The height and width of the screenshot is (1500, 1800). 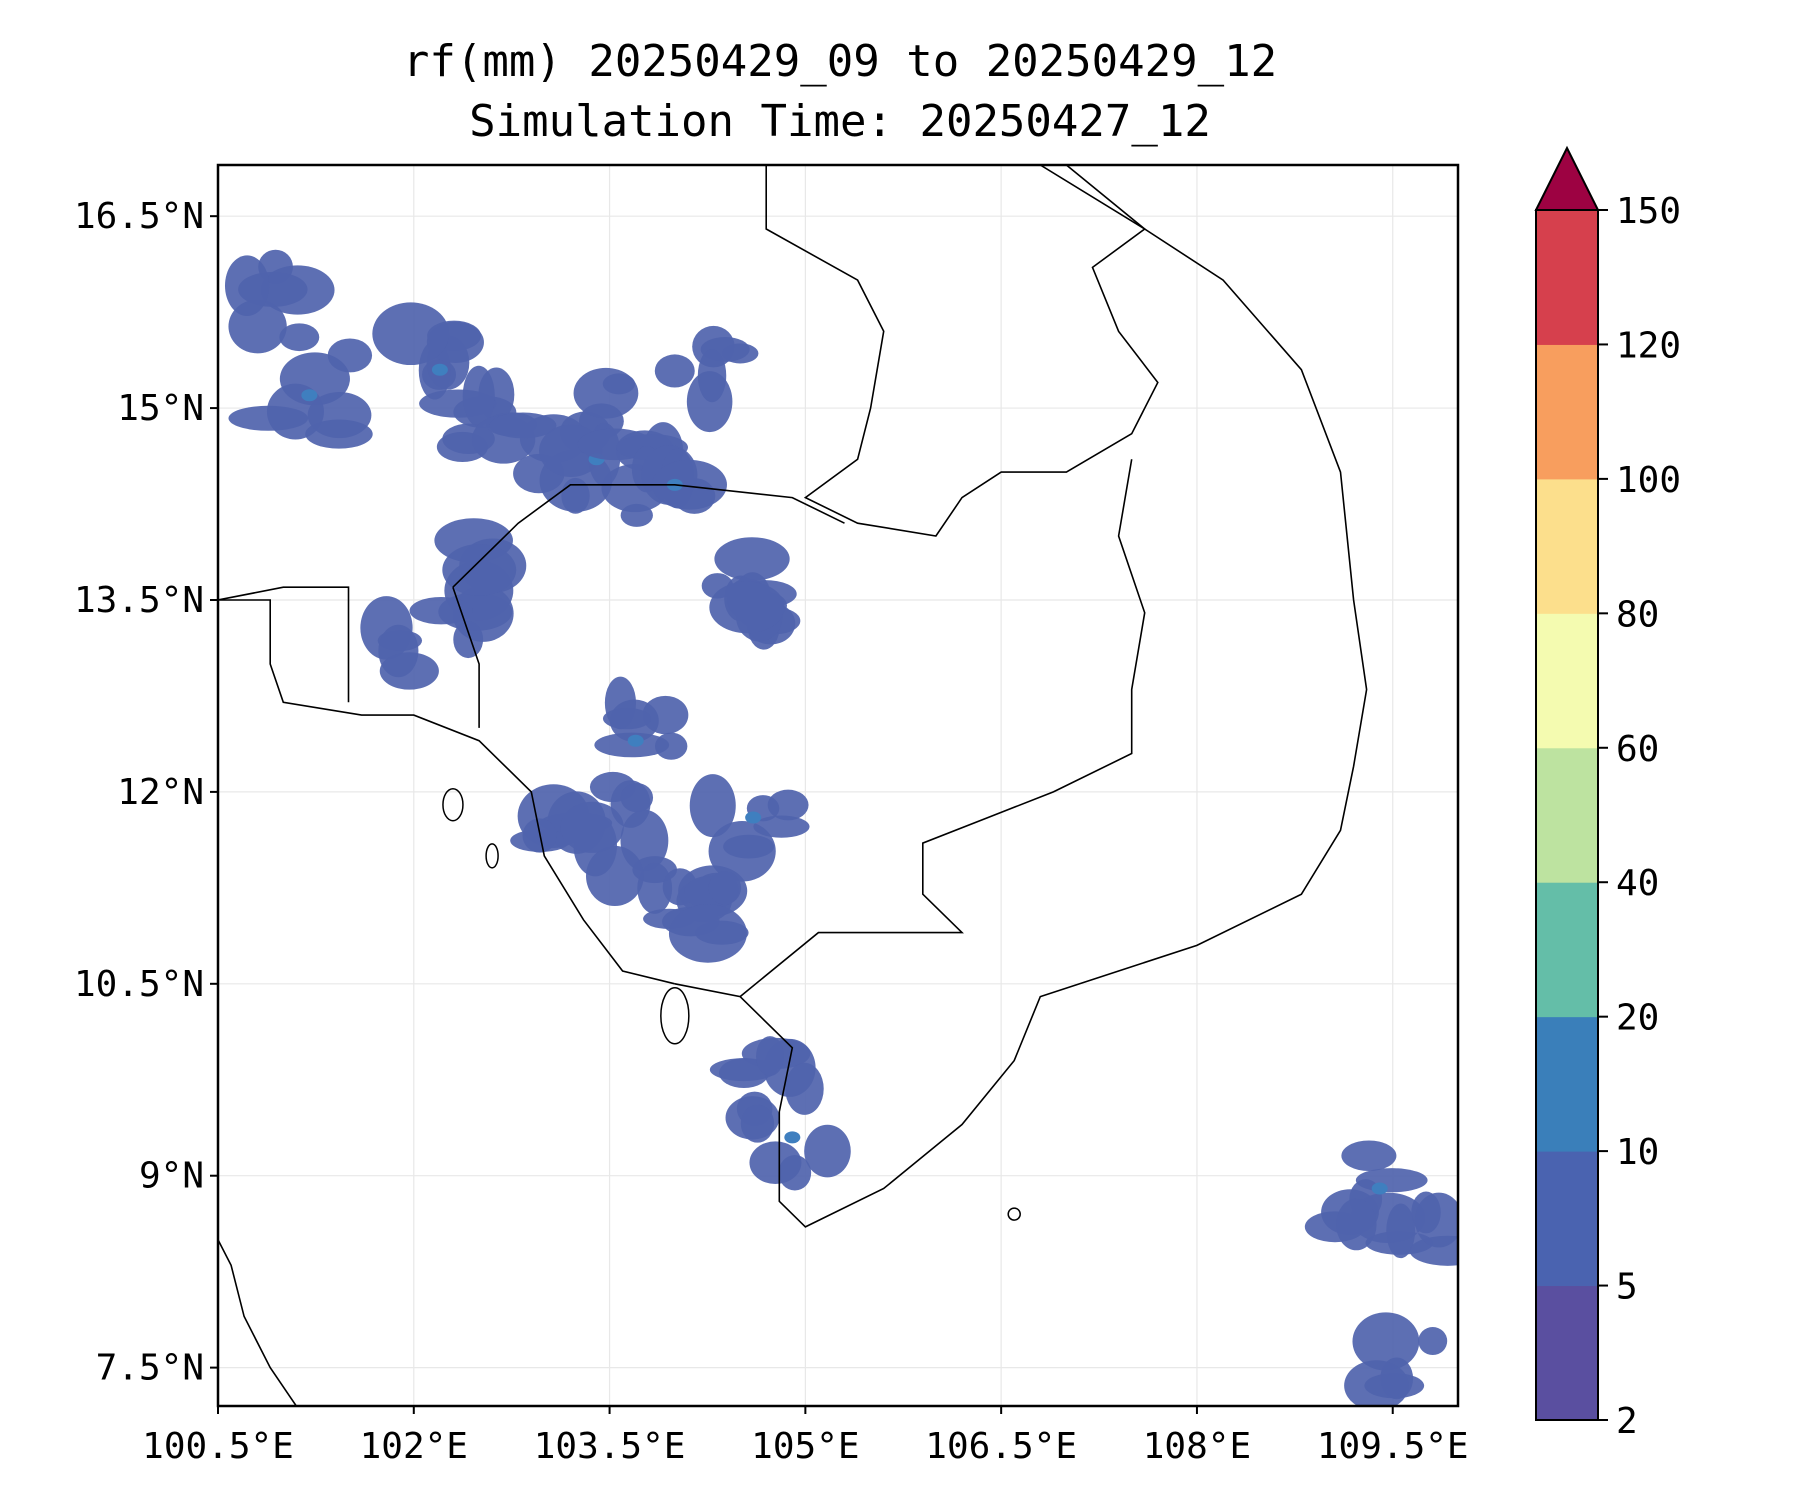 What do you see at coordinates (1637, 883) in the screenshot?
I see `colorbar-tick-label: 40` at bounding box center [1637, 883].